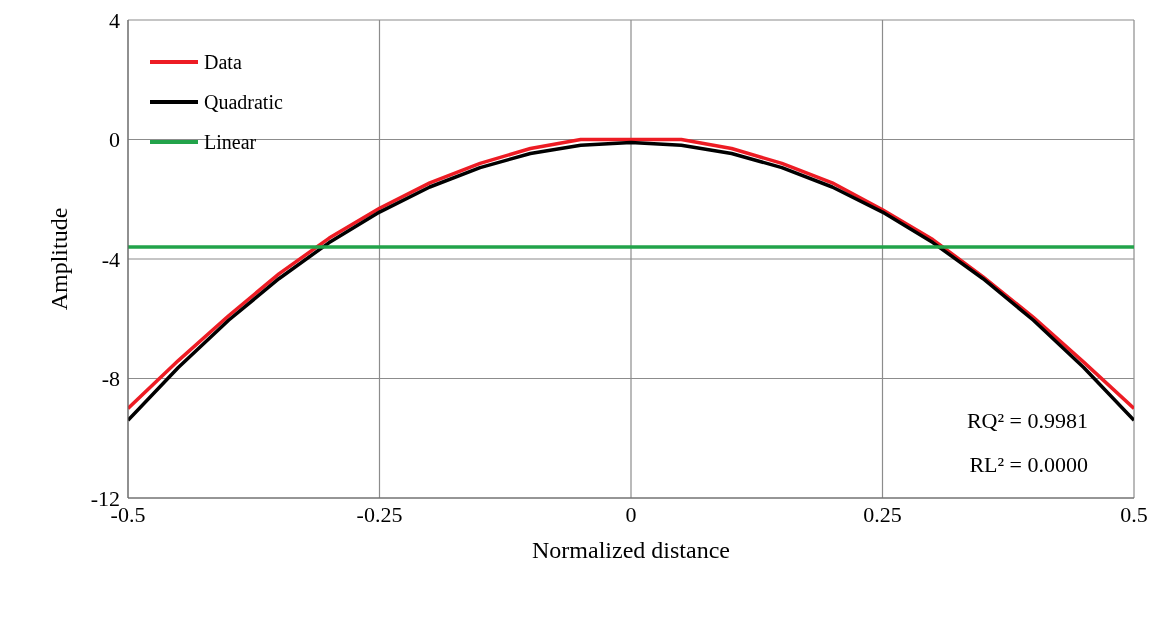 The height and width of the screenshot is (618, 1168). What do you see at coordinates (882, 514) in the screenshot?
I see `x-tick-label: 0.25` at bounding box center [882, 514].